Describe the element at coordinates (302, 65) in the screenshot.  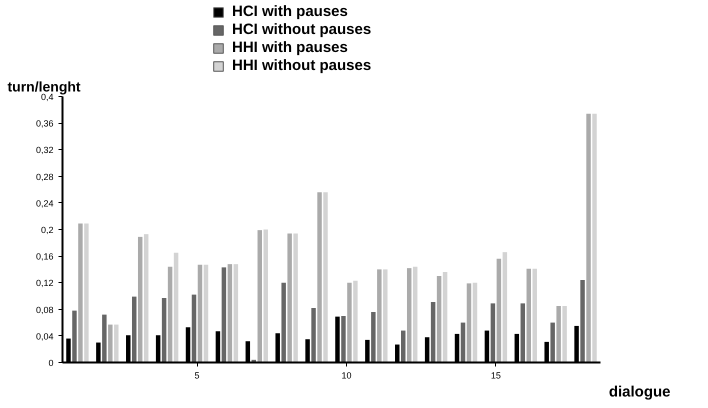
I see `legend-label: HHI without pauses` at that location.